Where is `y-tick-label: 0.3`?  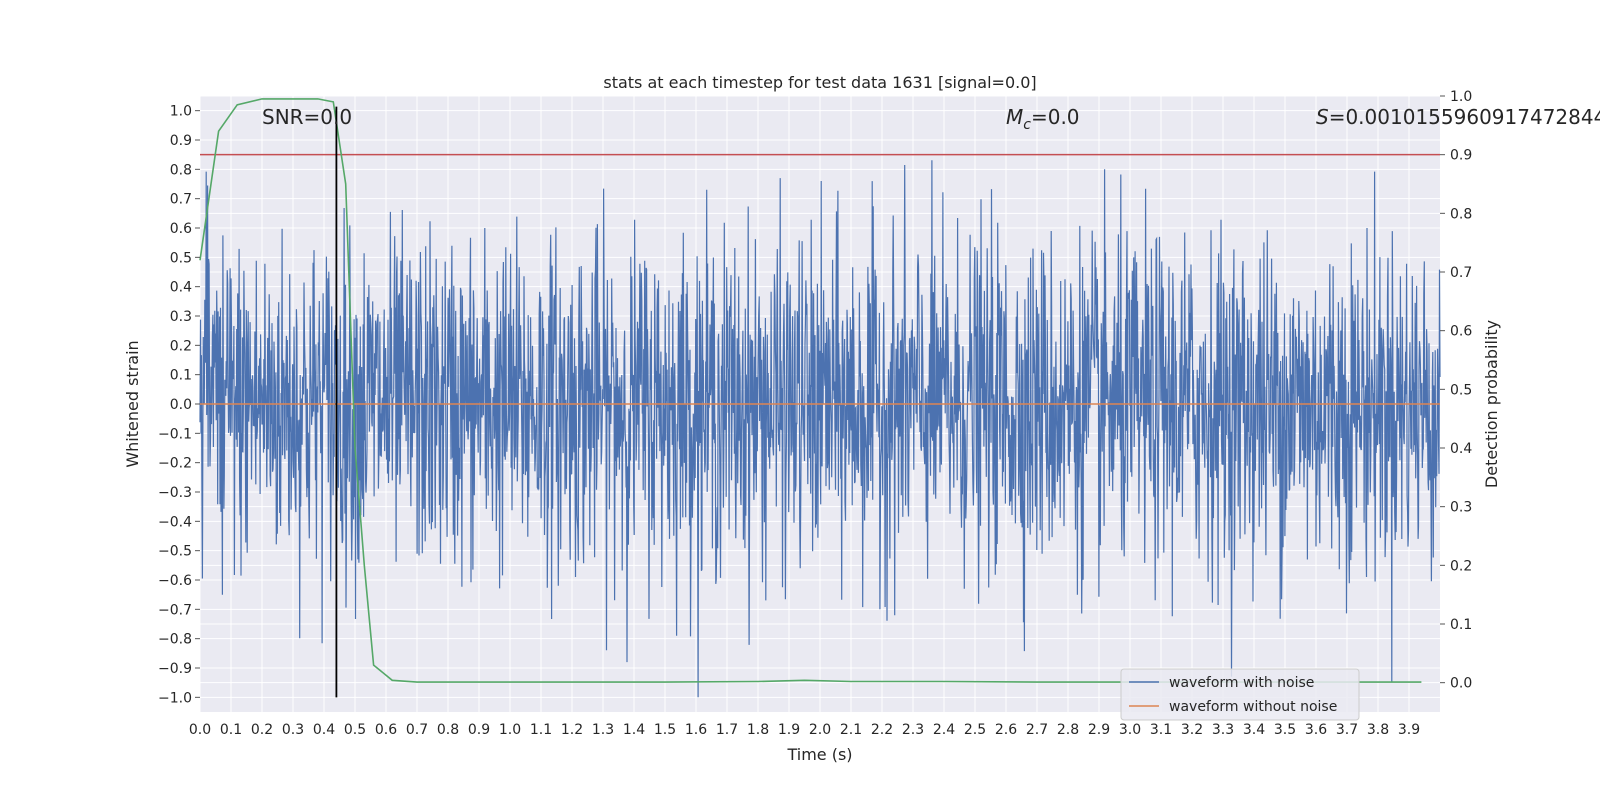
y-tick-label: 0.3 is located at coordinates (181, 317).